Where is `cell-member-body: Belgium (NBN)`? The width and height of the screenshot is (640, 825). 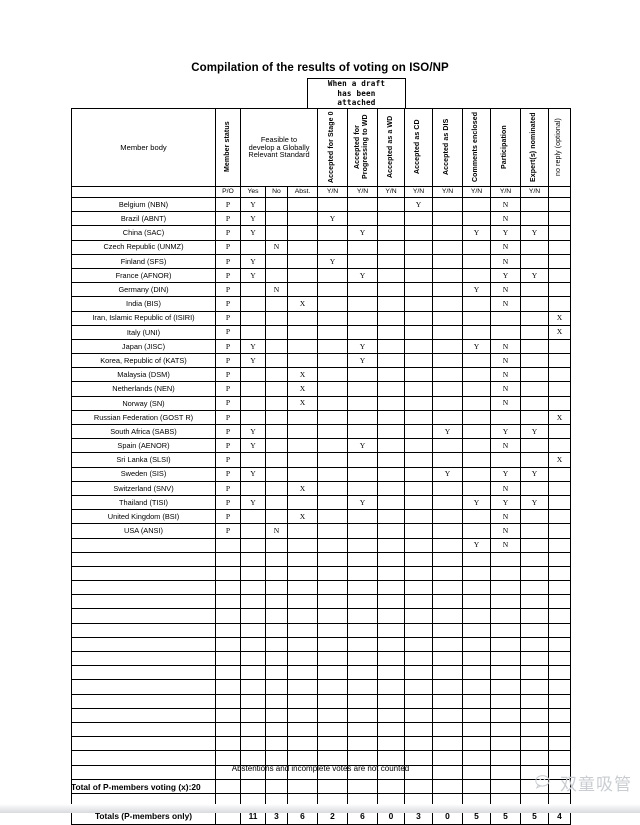
cell-member-body: Belgium (NBN) is located at coordinates (143, 204).